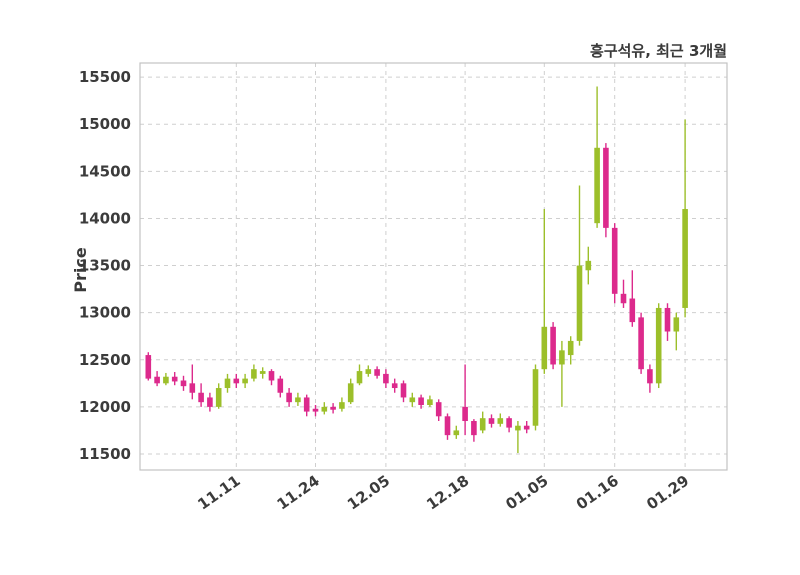  What do you see at coordinates (105, 407) in the screenshot?
I see `y-tick-label: 12000` at bounding box center [105, 407].